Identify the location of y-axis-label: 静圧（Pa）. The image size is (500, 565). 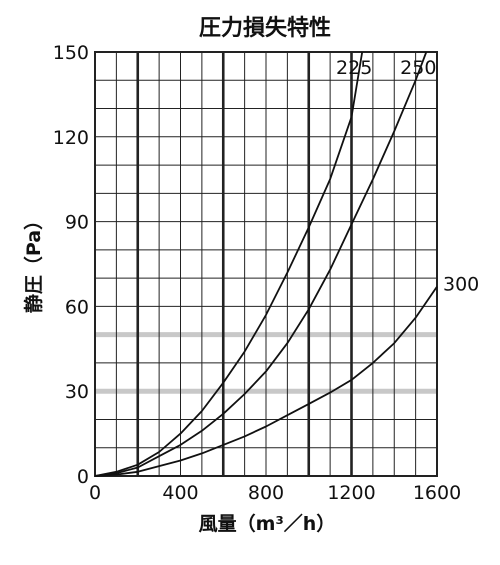
(33, 262).